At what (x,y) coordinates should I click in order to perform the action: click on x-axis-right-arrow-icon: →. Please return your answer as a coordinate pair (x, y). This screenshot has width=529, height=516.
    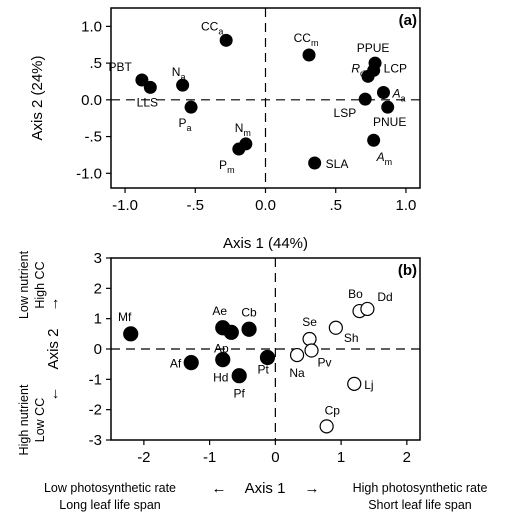
    Looking at the image, I should click on (312, 488).